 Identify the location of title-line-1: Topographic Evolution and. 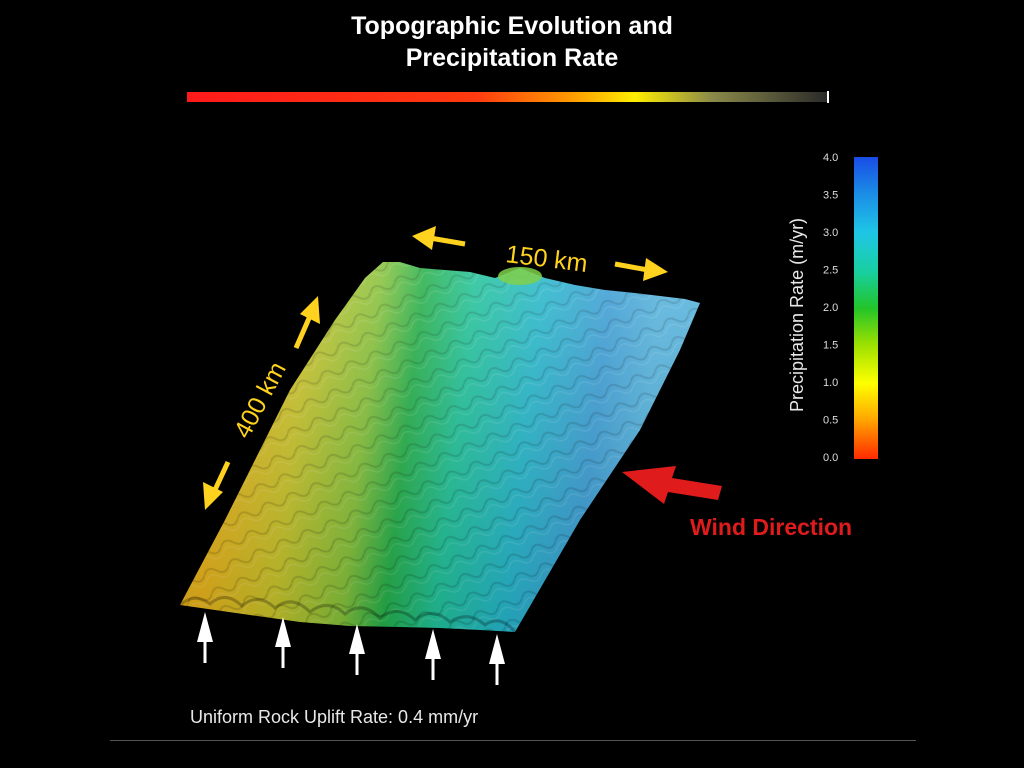
(512, 26).